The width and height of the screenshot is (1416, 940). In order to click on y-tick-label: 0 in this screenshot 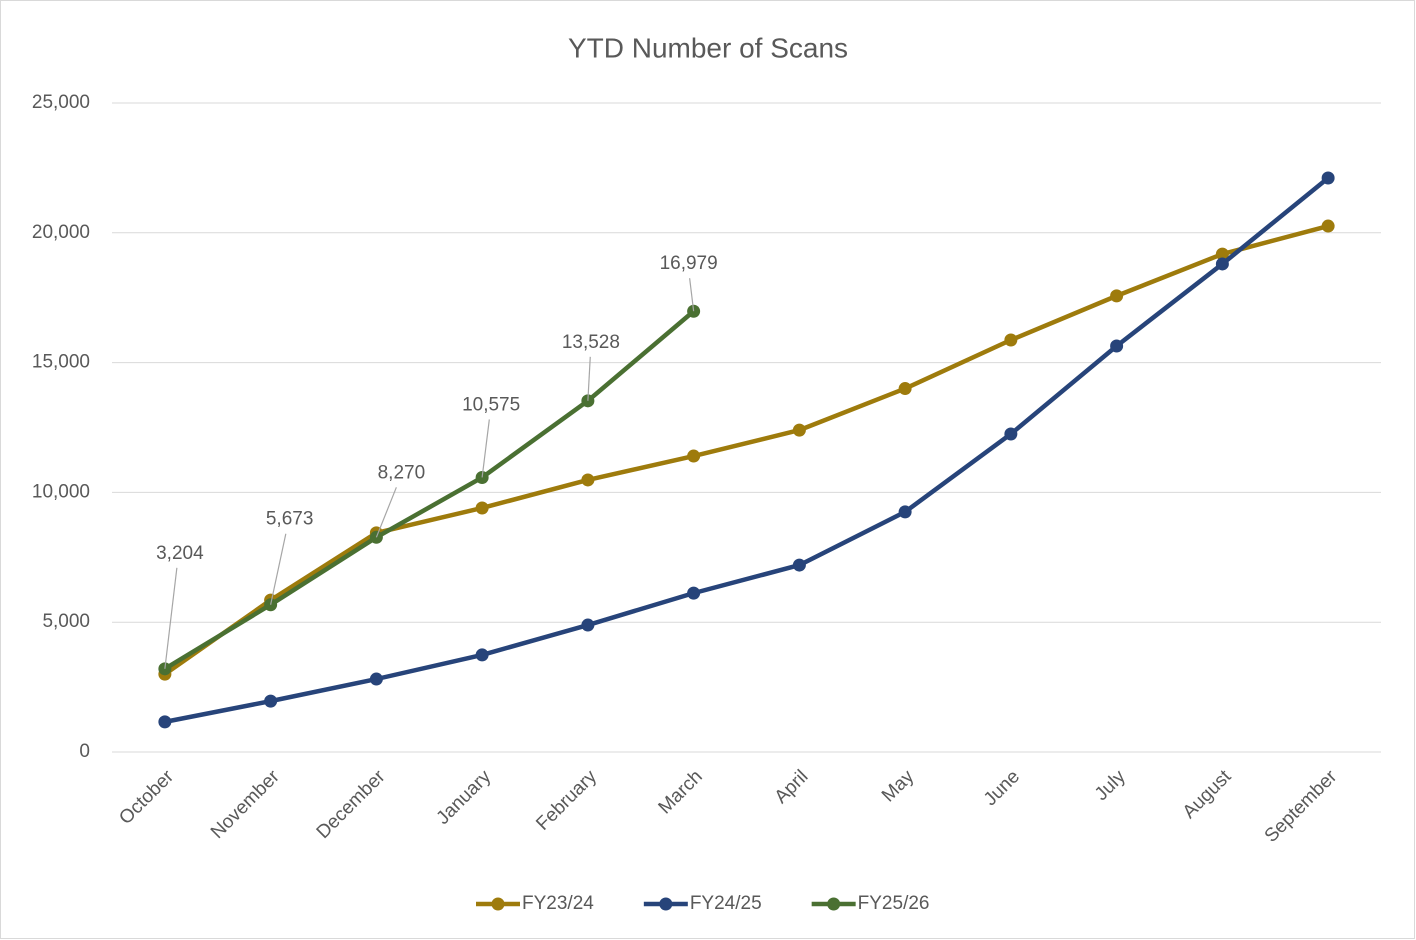, I will do `click(84, 751)`.